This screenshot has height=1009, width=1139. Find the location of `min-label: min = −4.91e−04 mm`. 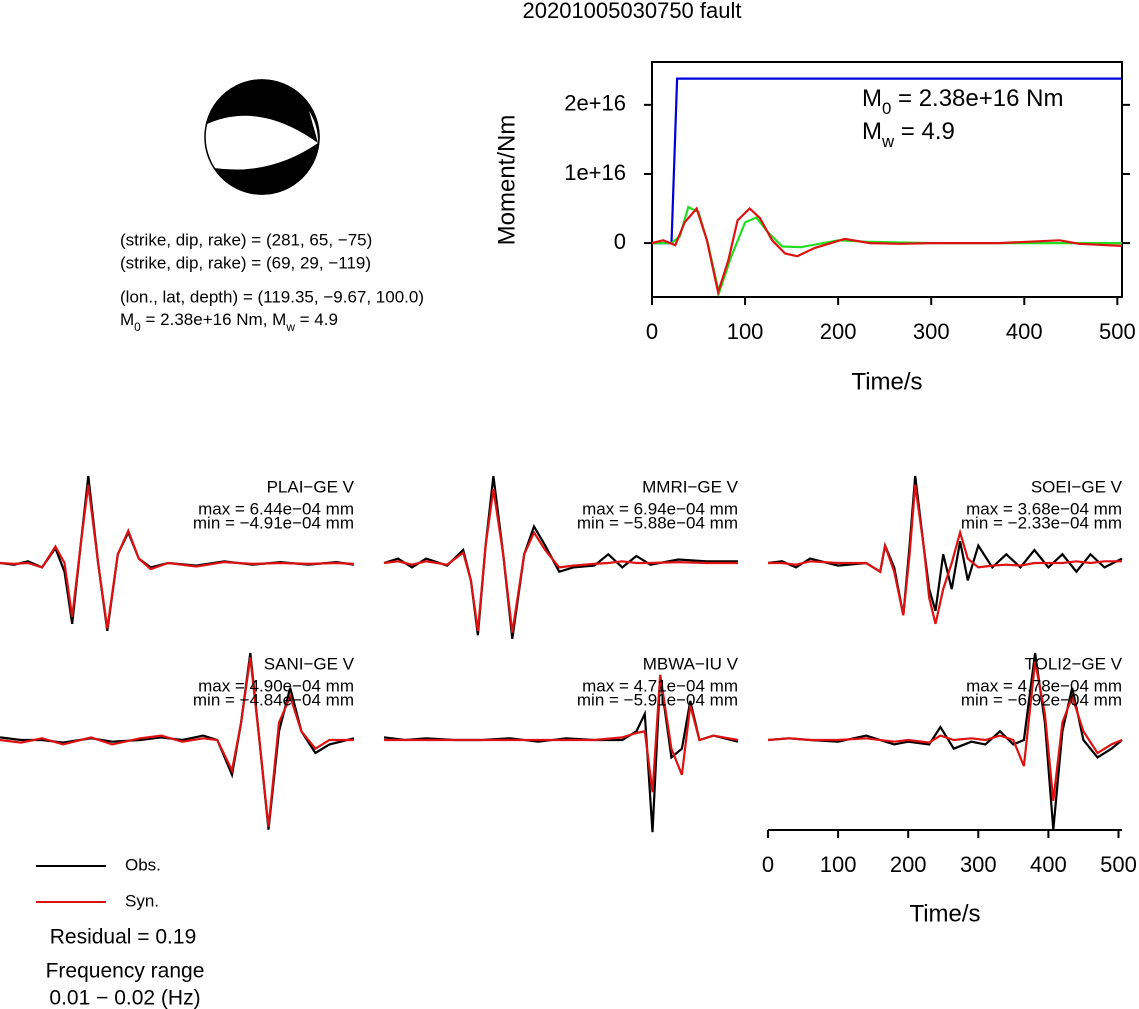

min-label: min = −4.91e−04 mm is located at coordinates (273, 522).